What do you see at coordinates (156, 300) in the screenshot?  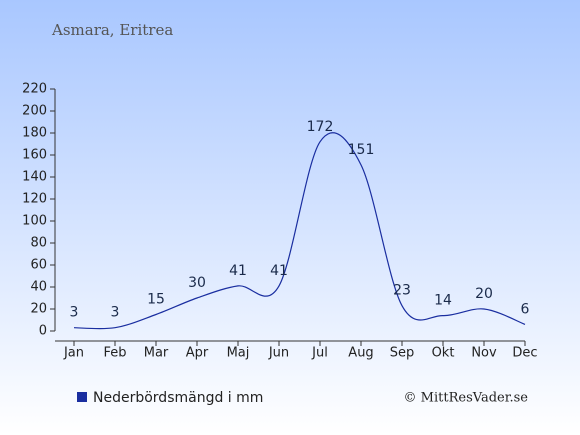 I see `data-label: 15` at bounding box center [156, 300].